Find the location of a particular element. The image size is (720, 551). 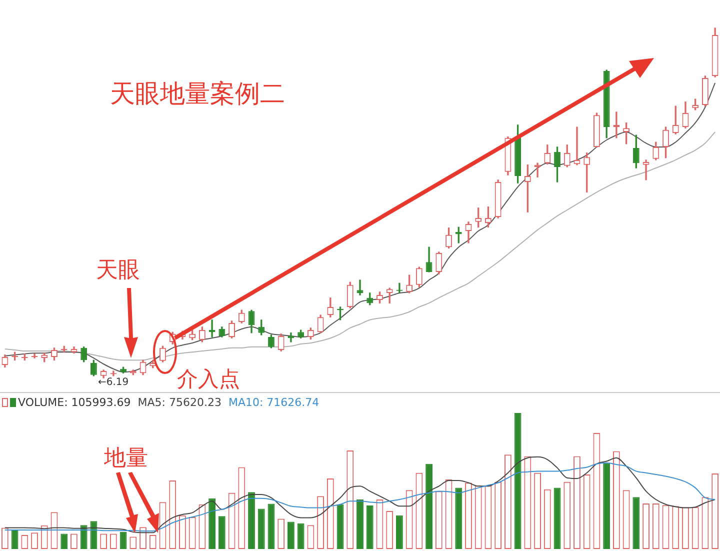

annotation: 地量 is located at coordinates (126, 459).